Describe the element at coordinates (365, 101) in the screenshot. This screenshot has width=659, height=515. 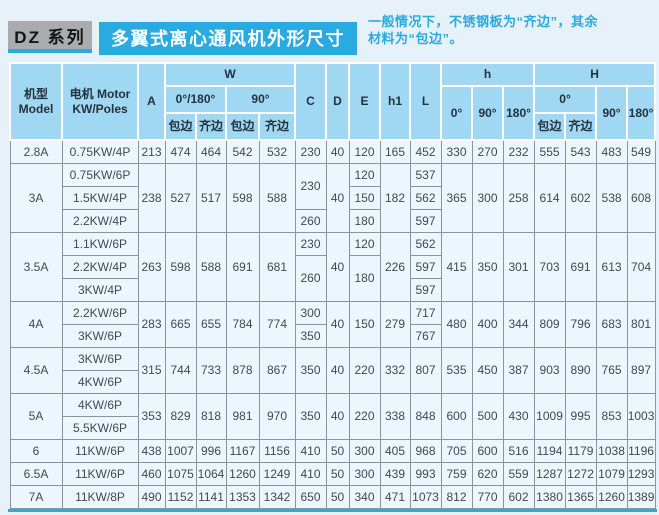
I see `header-cell: E` at that location.